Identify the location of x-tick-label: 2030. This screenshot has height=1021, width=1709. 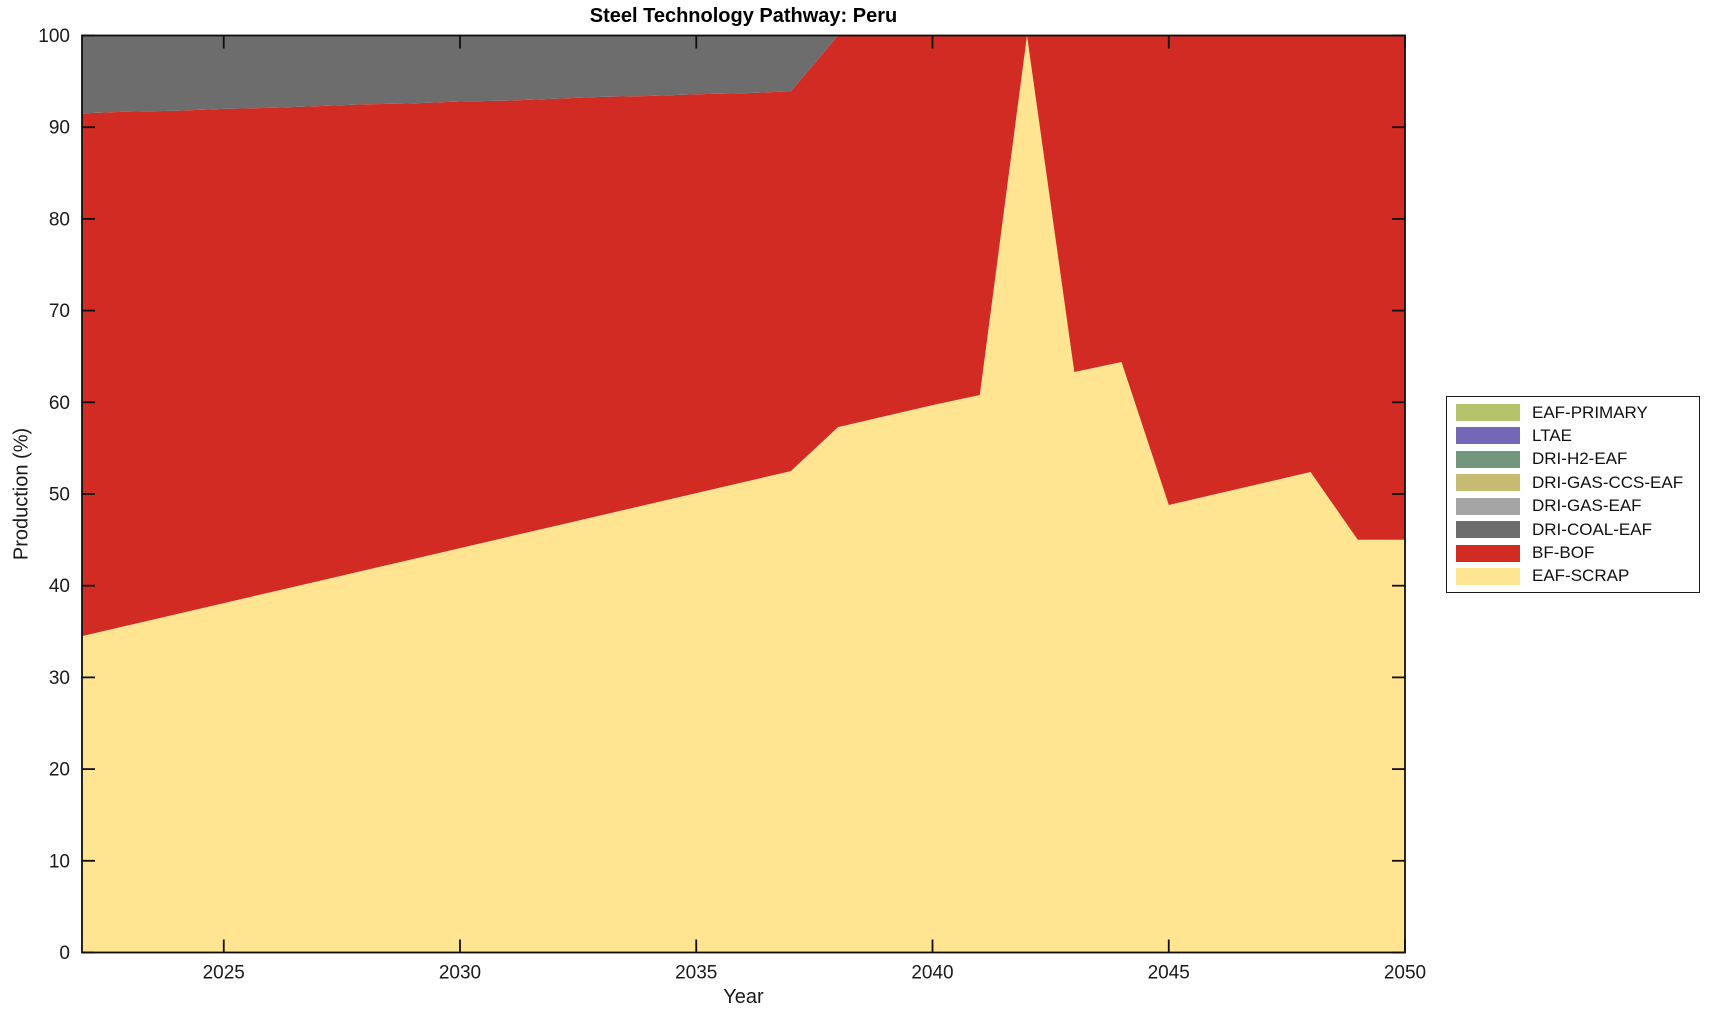
(460, 973).